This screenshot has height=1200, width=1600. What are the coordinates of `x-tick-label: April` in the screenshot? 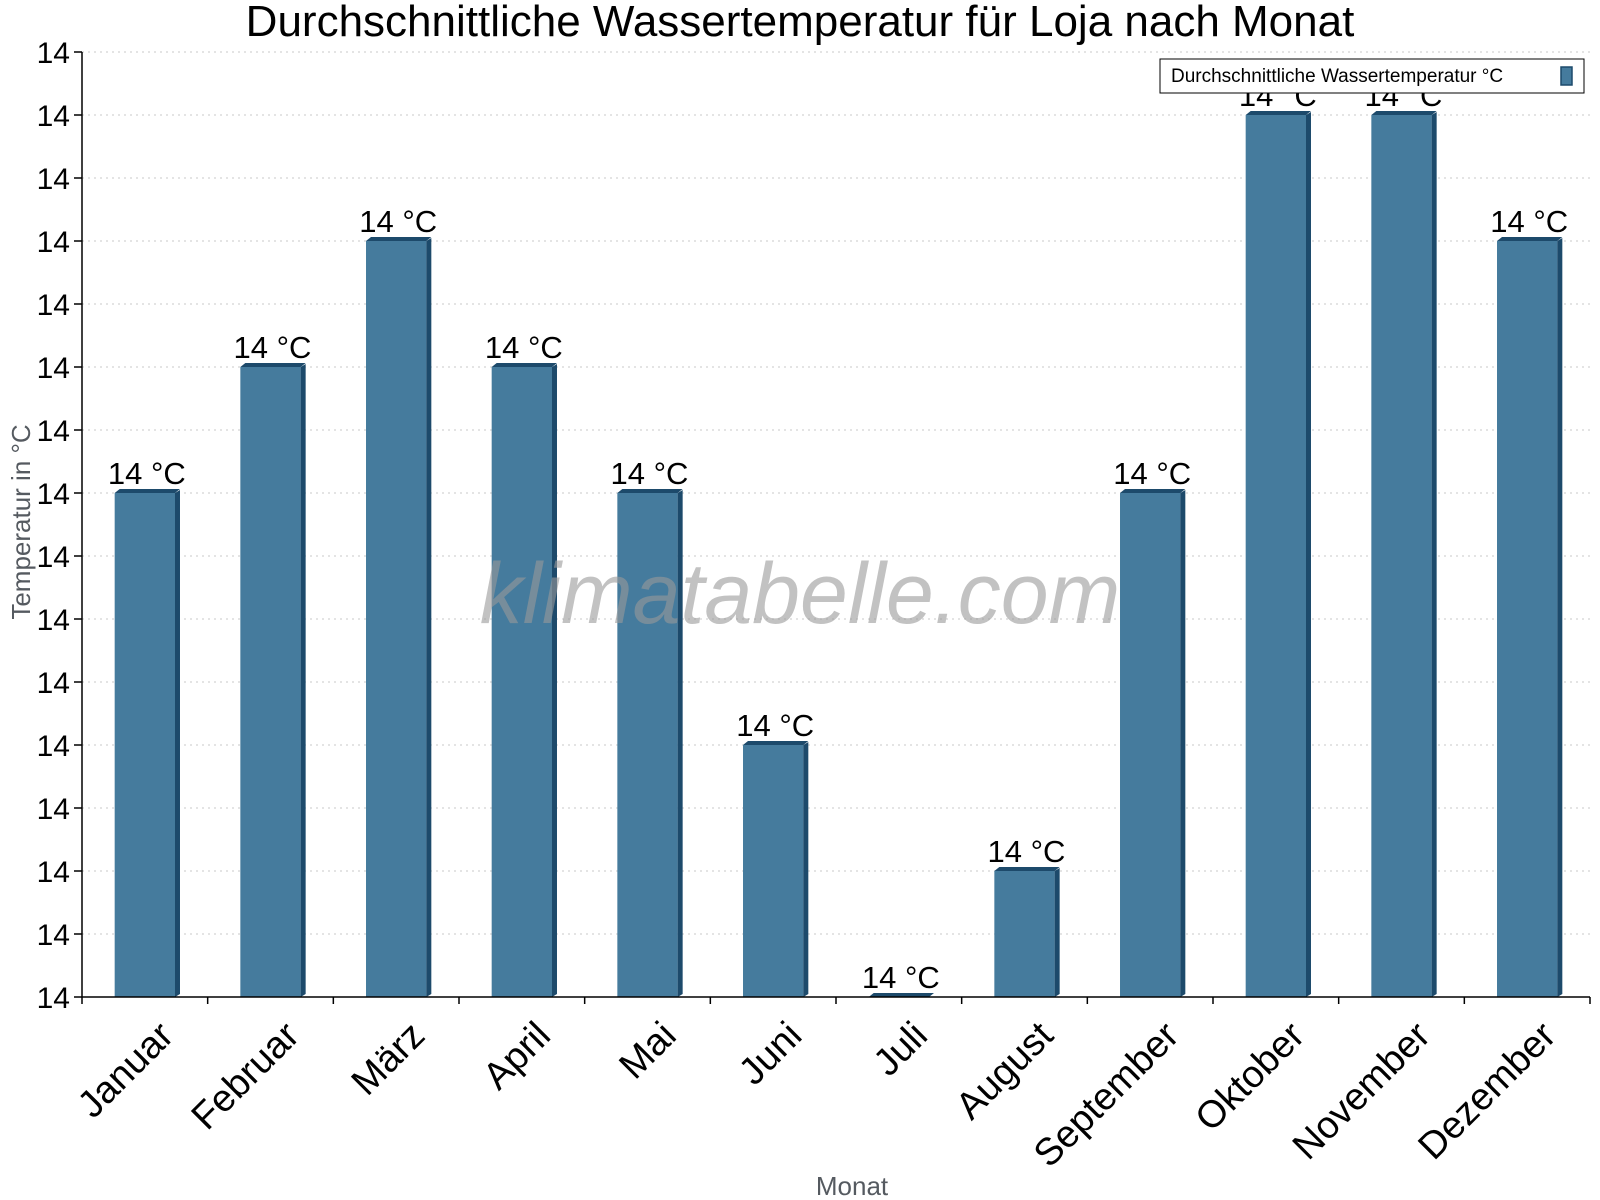 It's located at (516, 1055).